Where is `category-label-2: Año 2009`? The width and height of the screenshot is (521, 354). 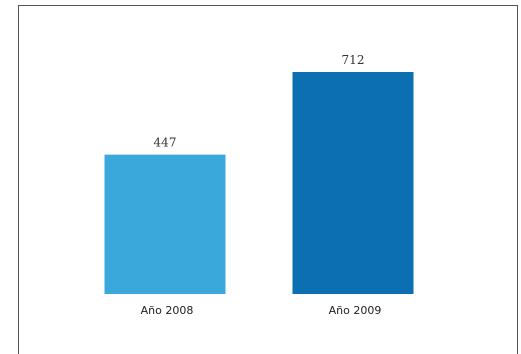
category-label-2: Año 2009 is located at coordinates (355, 310).